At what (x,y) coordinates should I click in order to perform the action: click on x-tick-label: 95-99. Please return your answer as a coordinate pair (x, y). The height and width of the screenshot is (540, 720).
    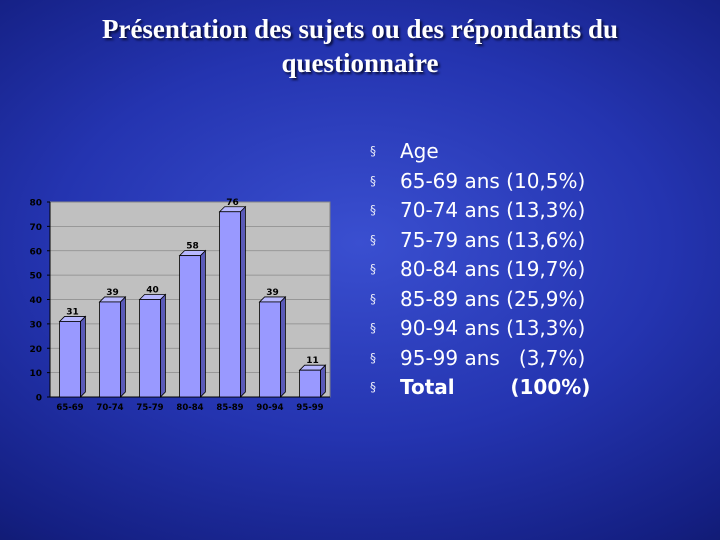
    Looking at the image, I should click on (309, 408).